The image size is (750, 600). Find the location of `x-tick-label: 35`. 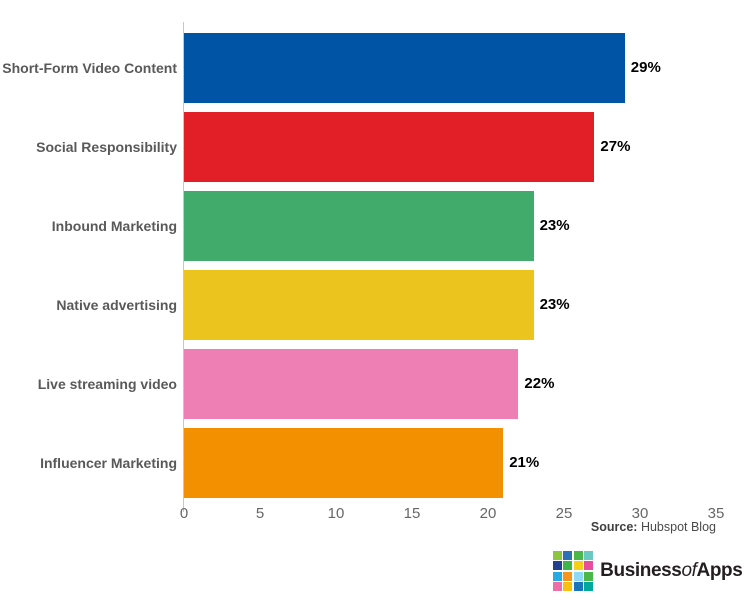

x-tick-label: 35 is located at coordinates (716, 513).